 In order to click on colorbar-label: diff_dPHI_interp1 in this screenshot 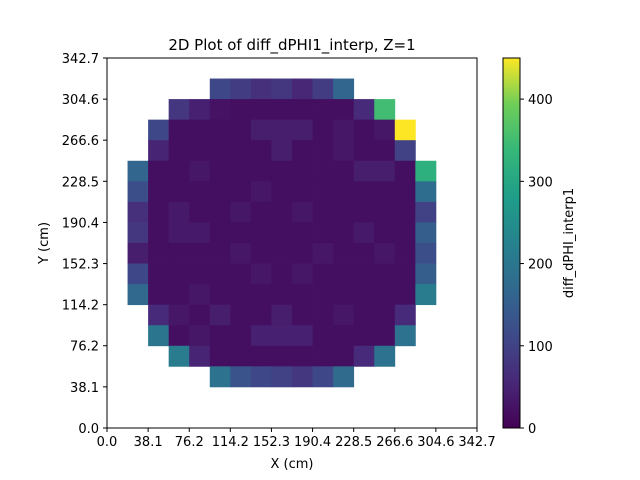, I will do `click(569, 243)`.